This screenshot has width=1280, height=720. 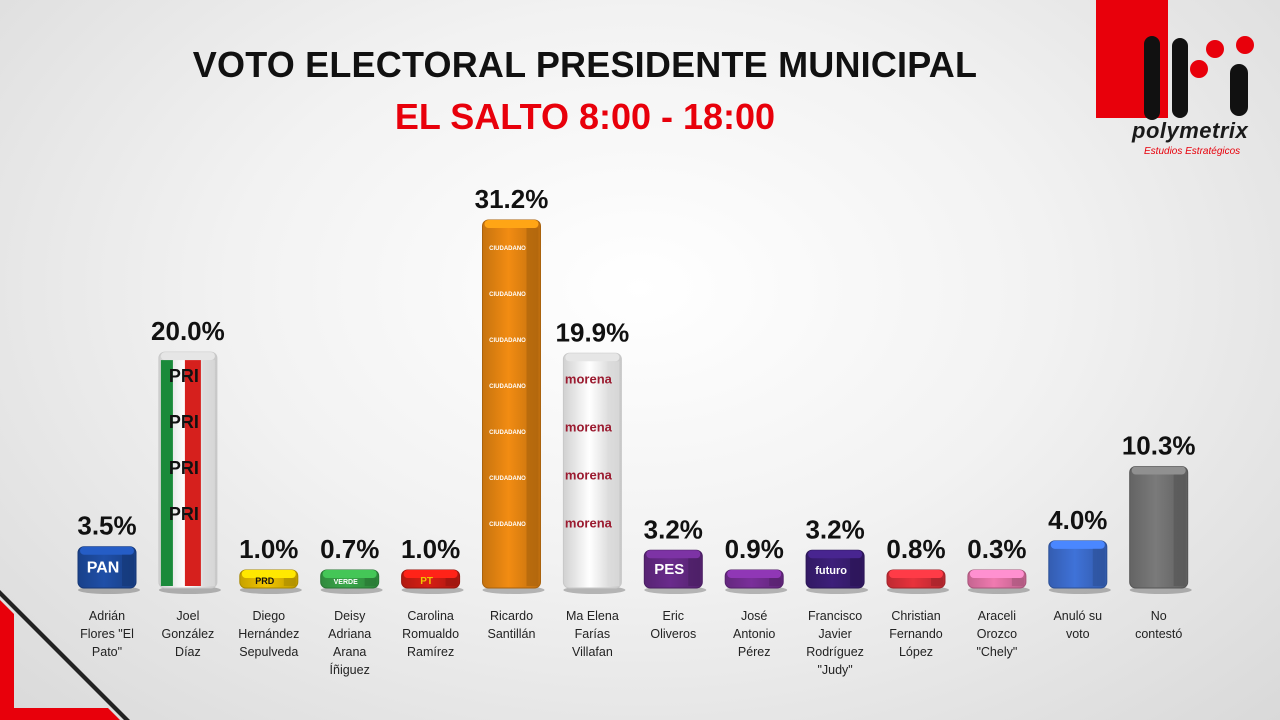 I want to click on category-label: Díaz, so click(x=188, y=652).